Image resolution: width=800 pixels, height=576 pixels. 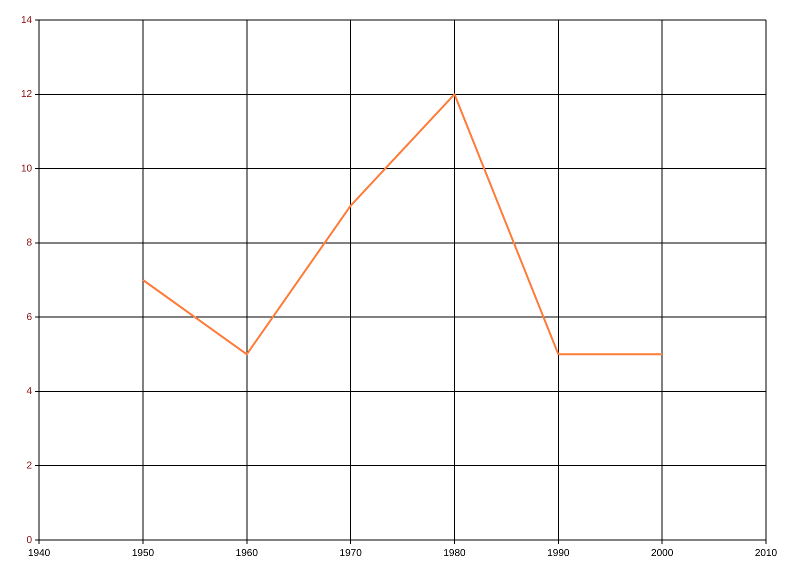 What do you see at coordinates (351, 553) in the screenshot?
I see `x-tick-label: 1970` at bounding box center [351, 553].